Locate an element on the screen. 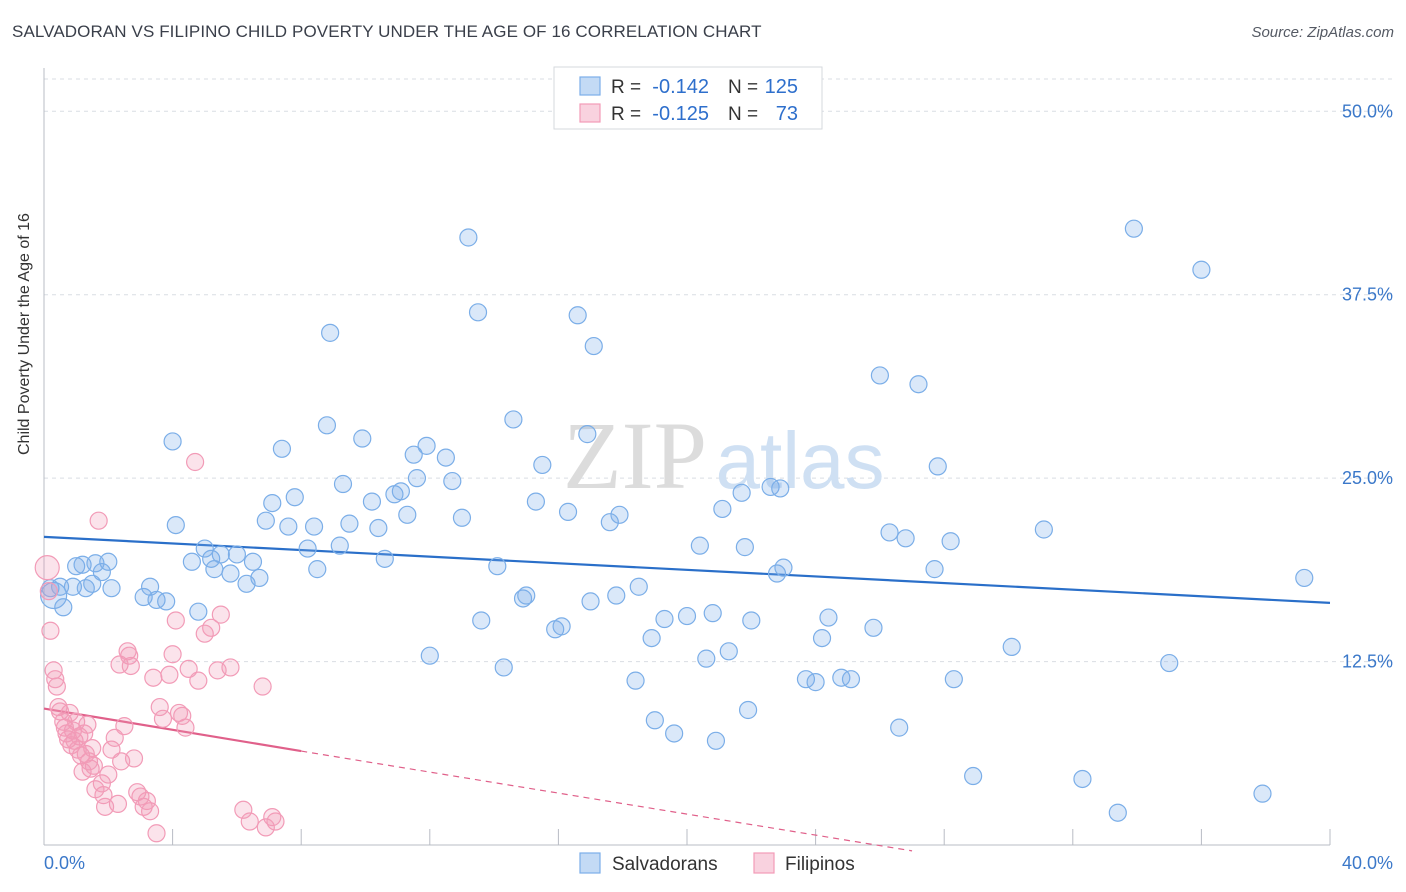 The width and height of the screenshot is (1406, 892). legend-swatch-filipinos is located at coordinates (764, 863).